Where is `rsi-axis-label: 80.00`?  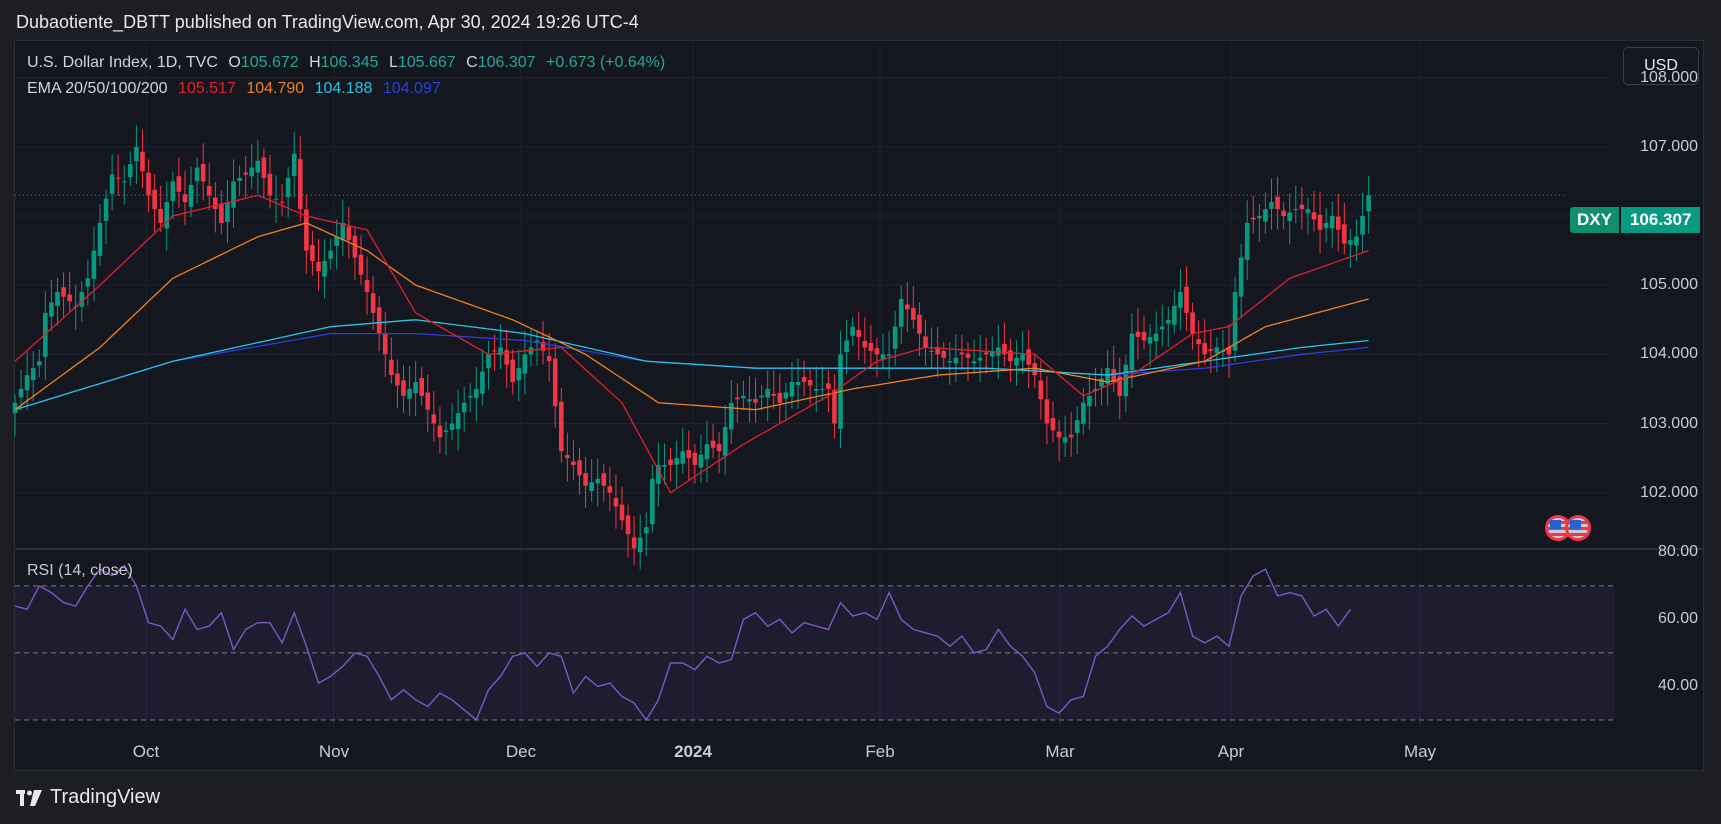 rsi-axis-label: 80.00 is located at coordinates (1677, 552).